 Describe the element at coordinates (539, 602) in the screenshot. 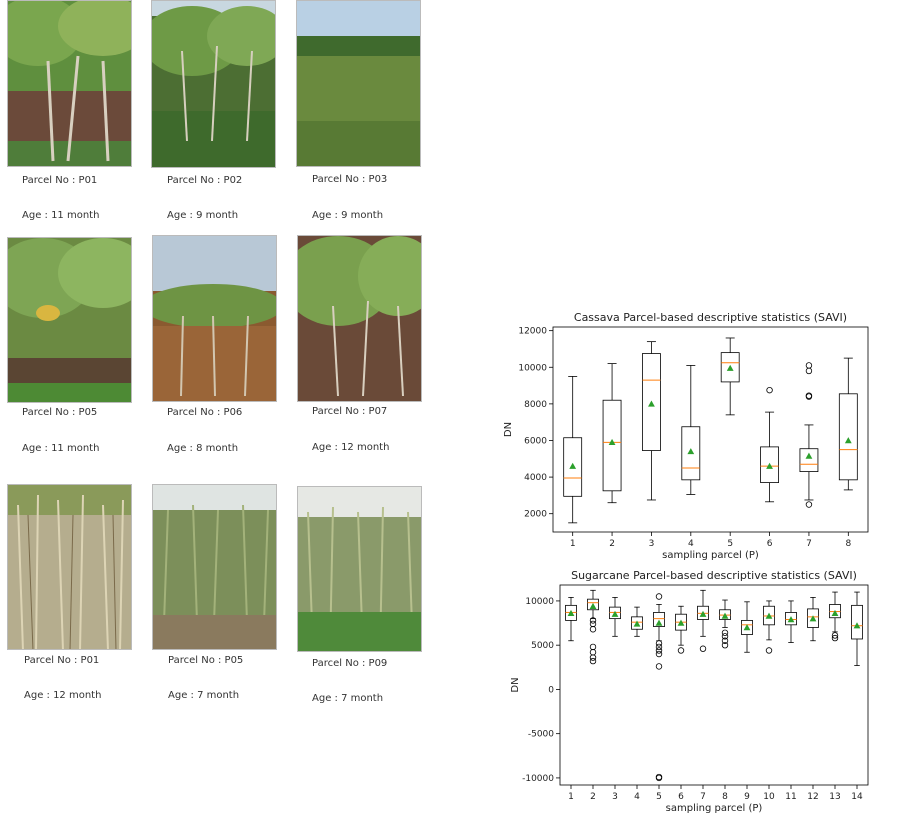

I see `y-tick-label: 10000` at that location.